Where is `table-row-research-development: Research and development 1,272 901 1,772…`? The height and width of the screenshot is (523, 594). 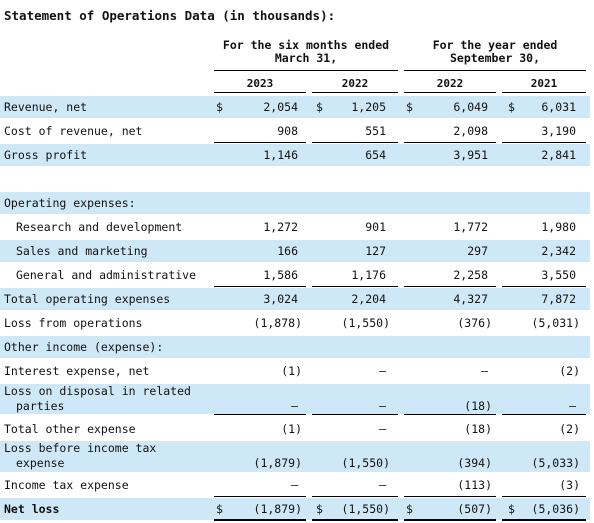 table-row-research-development: Research and development 1,272 901 1,772… is located at coordinates (295, 227).